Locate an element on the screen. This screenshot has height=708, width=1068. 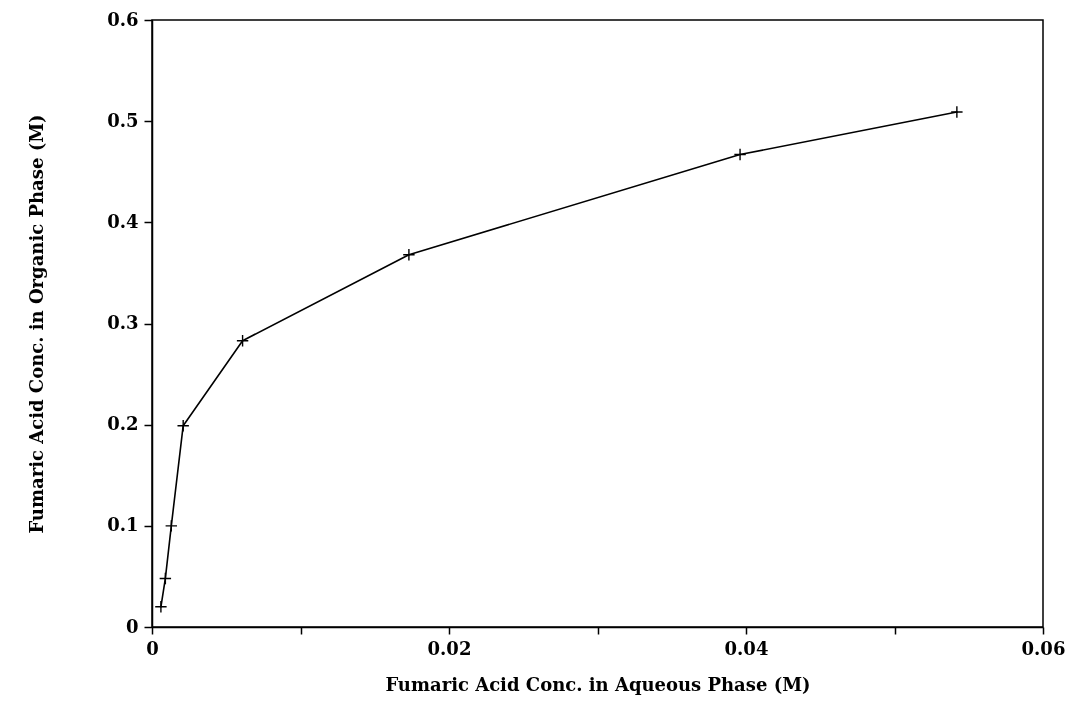
y-tick-label: 0.4 is located at coordinates (123, 221).